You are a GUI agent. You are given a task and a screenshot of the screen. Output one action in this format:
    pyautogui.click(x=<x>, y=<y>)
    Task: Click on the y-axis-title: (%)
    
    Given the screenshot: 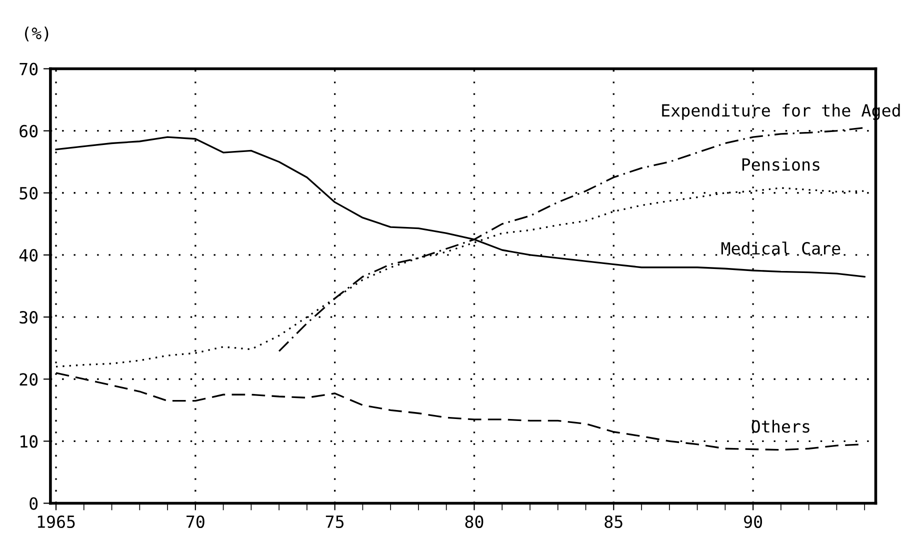 What is the action you would take?
    pyautogui.click(x=36, y=34)
    